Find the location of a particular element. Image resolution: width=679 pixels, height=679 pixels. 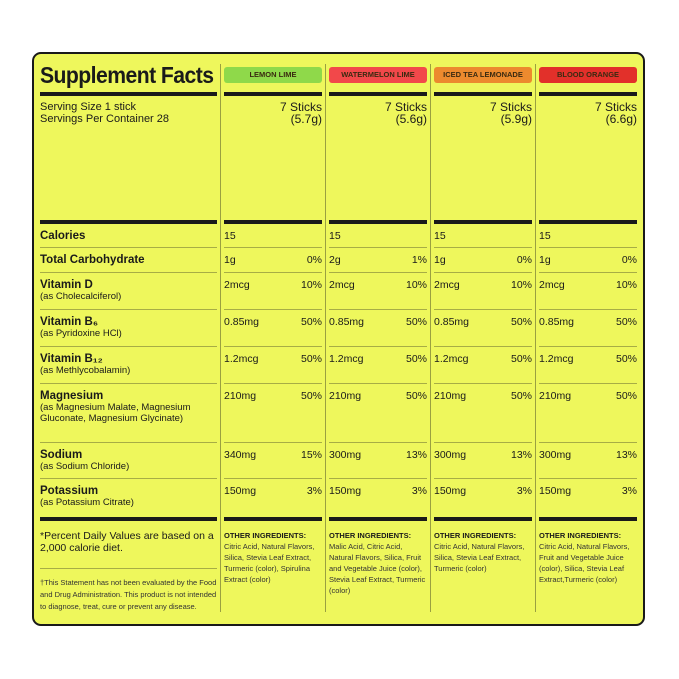

amount: 340mg is located at coordinates (240, 455).